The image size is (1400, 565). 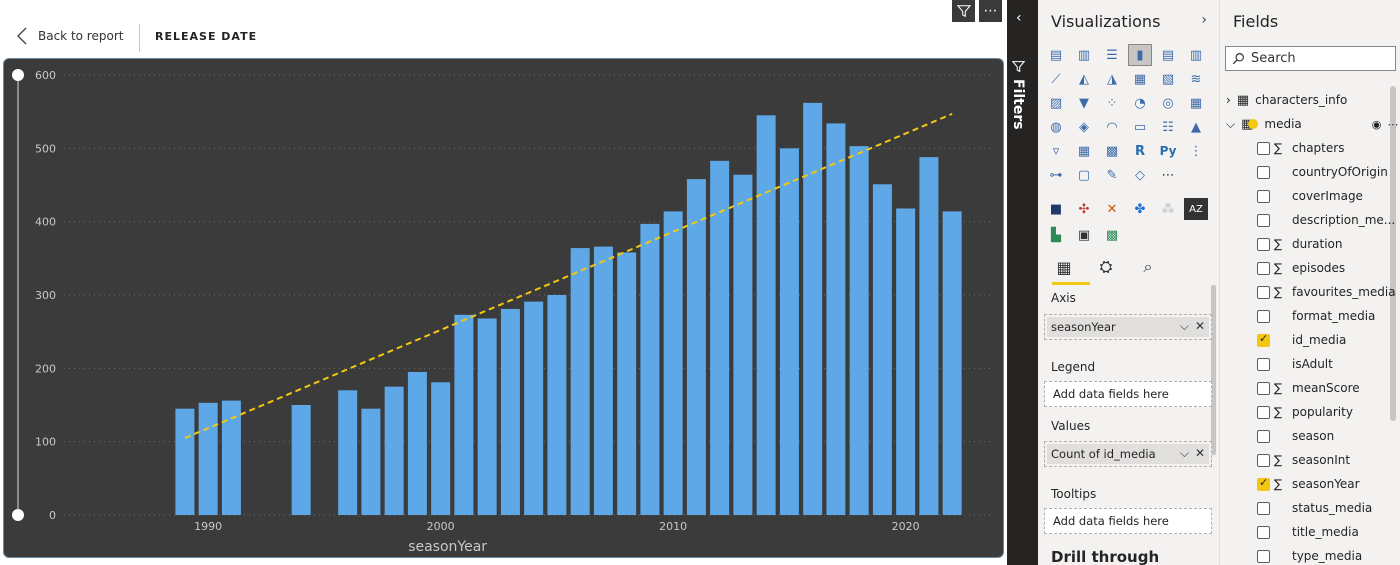 What do you see at coordinates (1310, 268) in the screenshot?
I see `field-row: ∑ episodes` at bounding box center [1310, 268].